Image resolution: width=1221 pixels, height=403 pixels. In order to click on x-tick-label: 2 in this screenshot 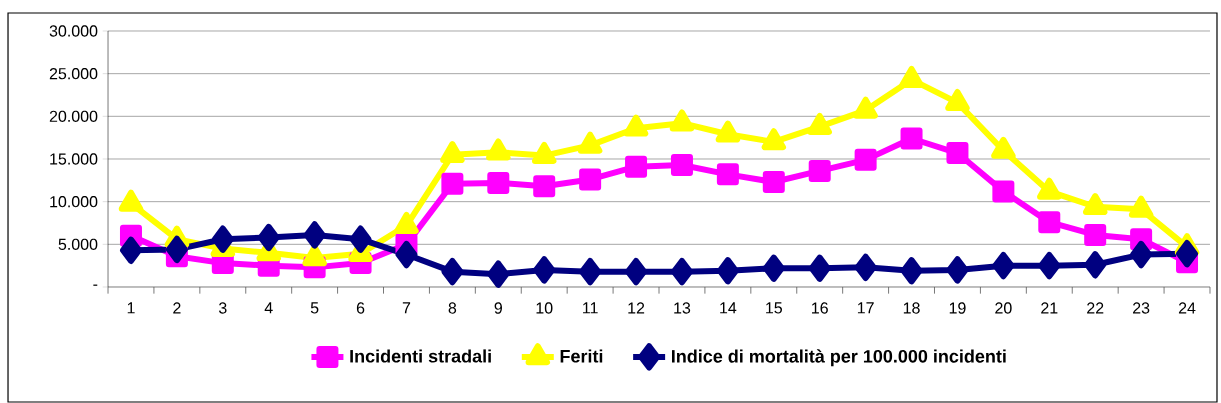, I will do `click(177, 308)`.